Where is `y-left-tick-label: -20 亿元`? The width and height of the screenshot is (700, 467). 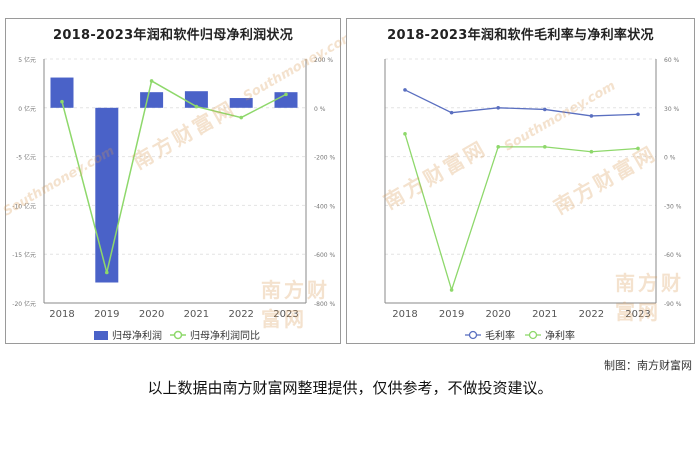
y-left-tick-label: -20 亿元 is located at coordinates (24, 304).